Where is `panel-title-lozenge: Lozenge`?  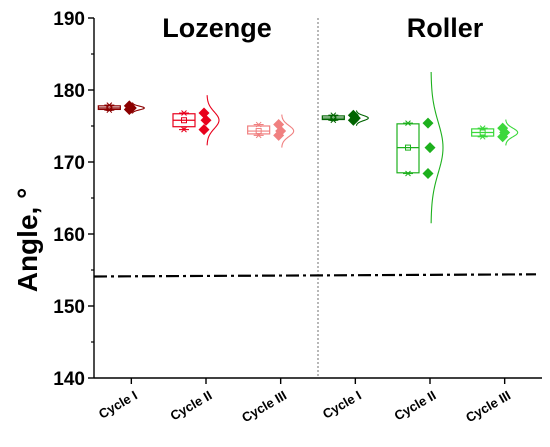
panel-title-lozenge: Lozenge is located at coordinates (217, 28).